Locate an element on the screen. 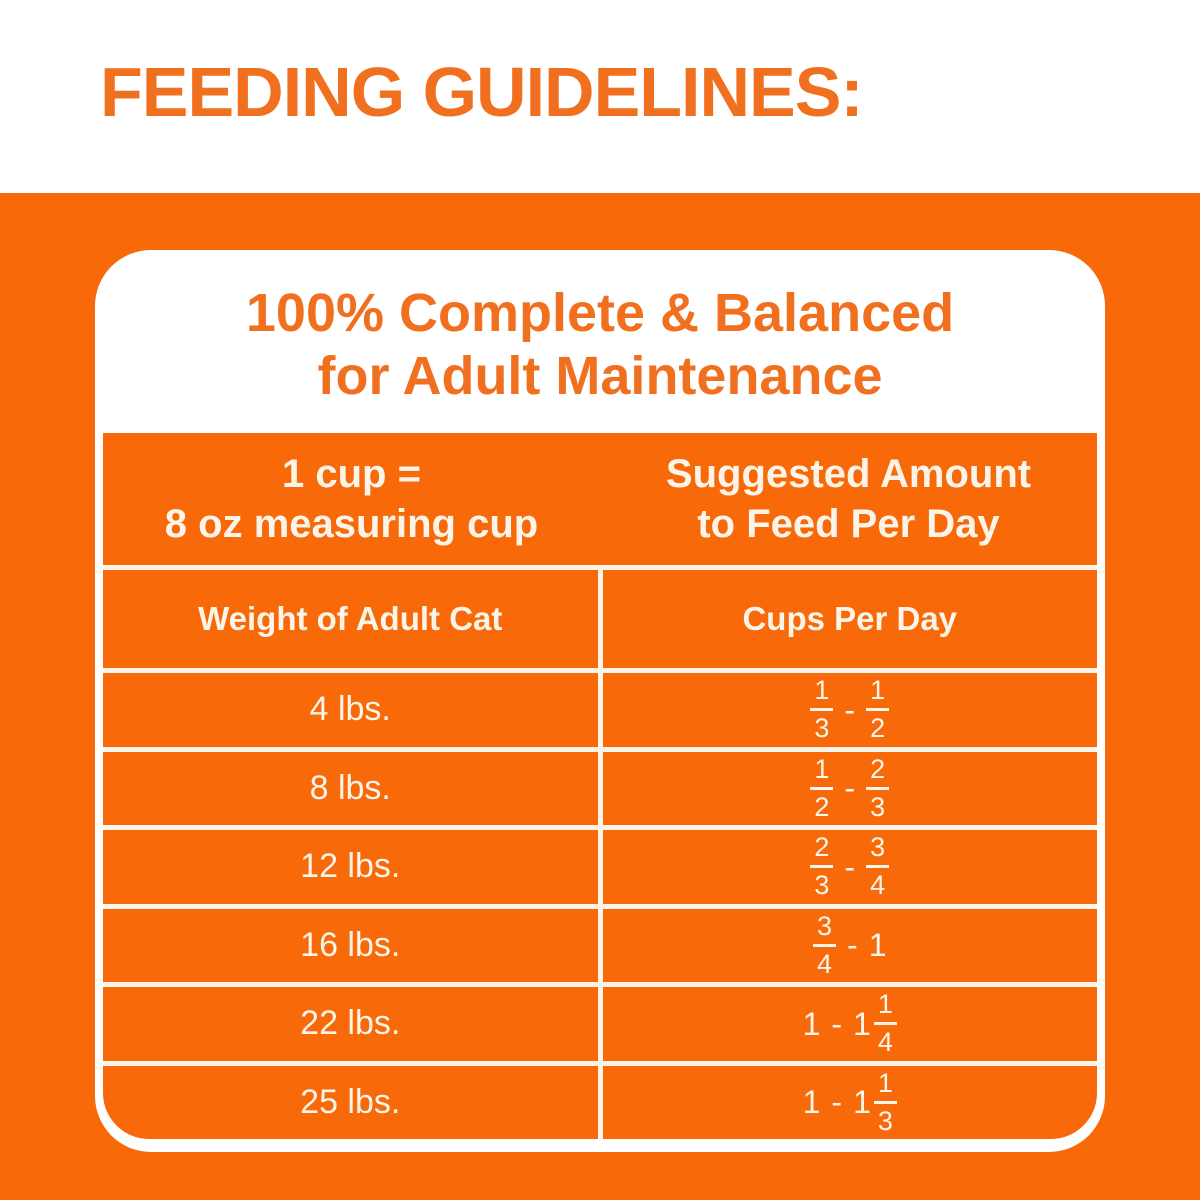  weight-cell: 22 lbs. is located at coordinates (350, 1024).